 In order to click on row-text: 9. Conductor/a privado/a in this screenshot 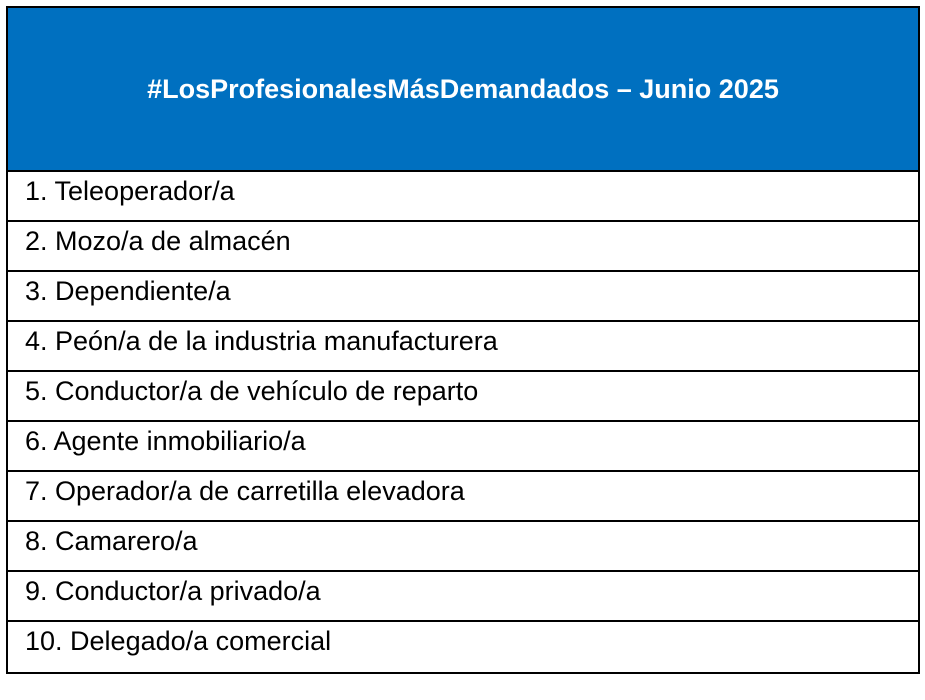, I will do `click(173, 591)`.